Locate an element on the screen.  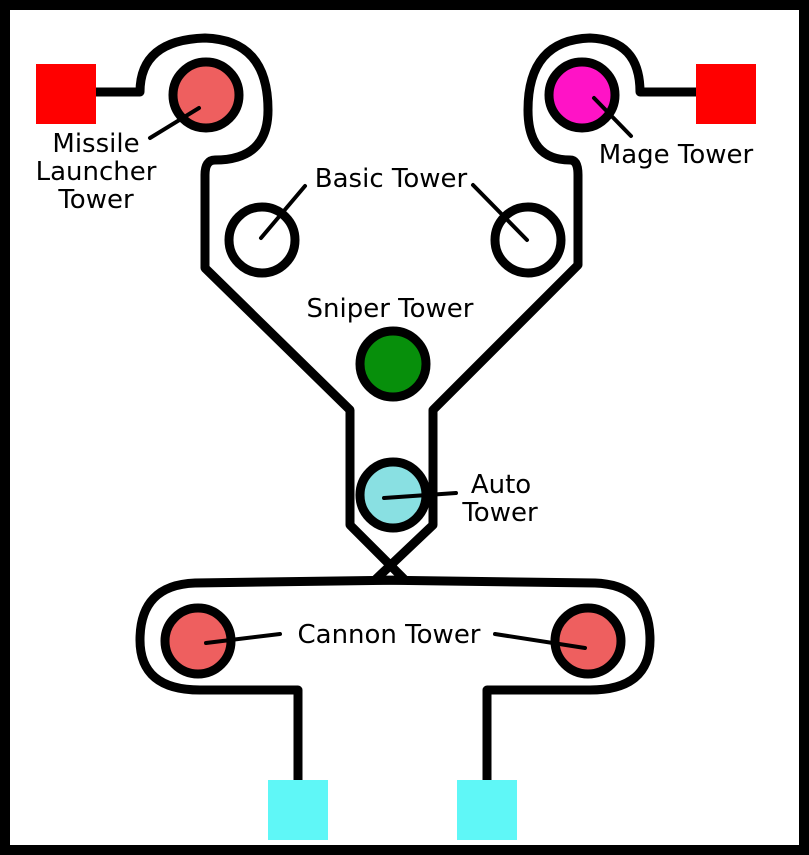
cannon-label: Cannon Tower is located at coordinates (388, 635).